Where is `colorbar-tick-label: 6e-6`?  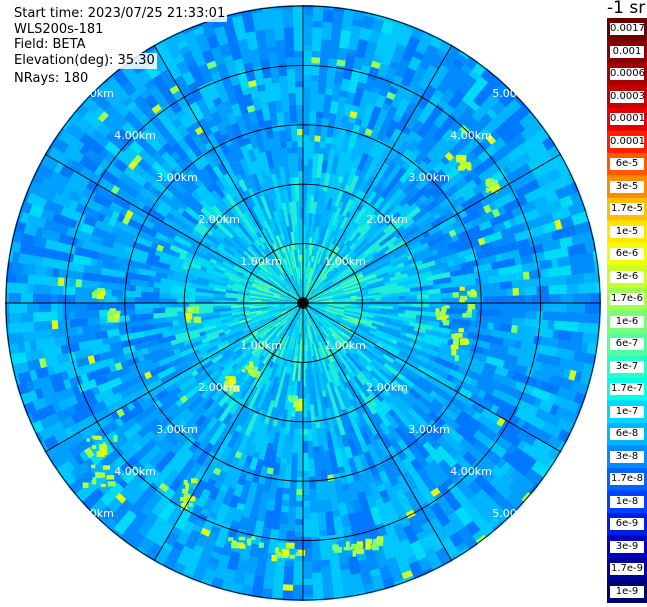
colorbar-tick-label: 6e-6 is located at coordinates (627, 254).